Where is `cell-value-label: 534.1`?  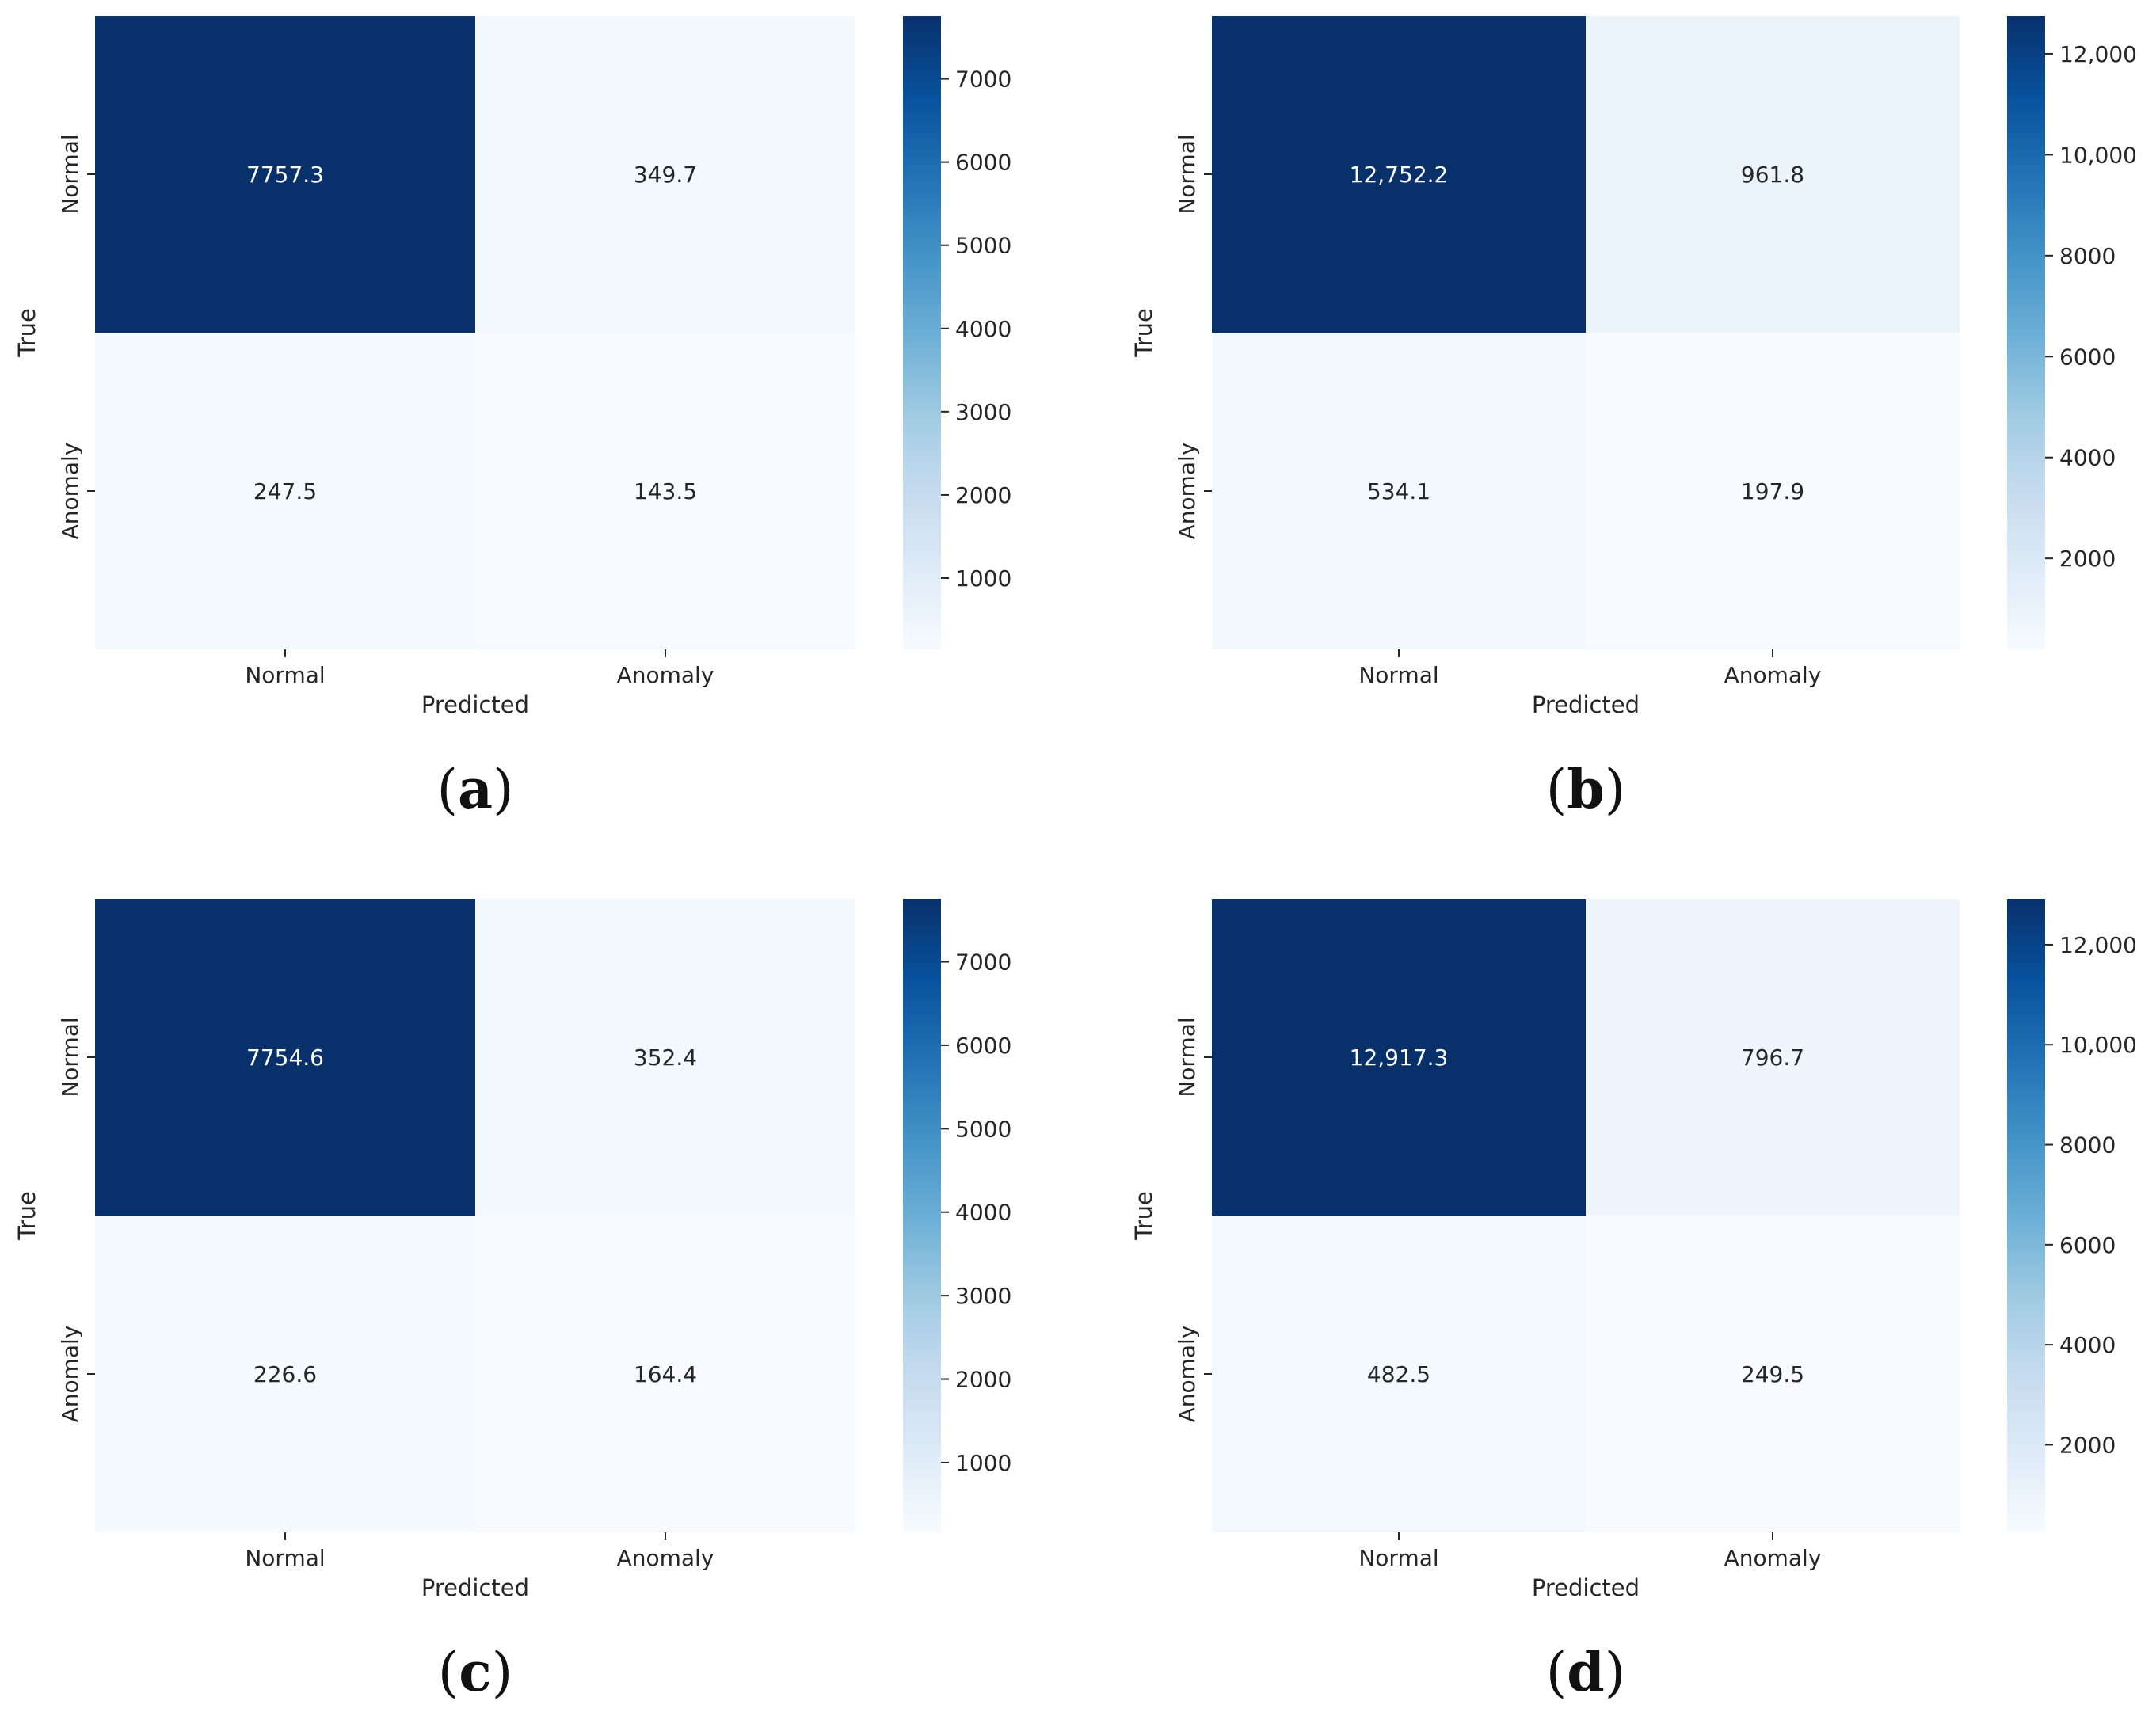
cell-value-label: 534.1 is located at coordinates (1398, 491).